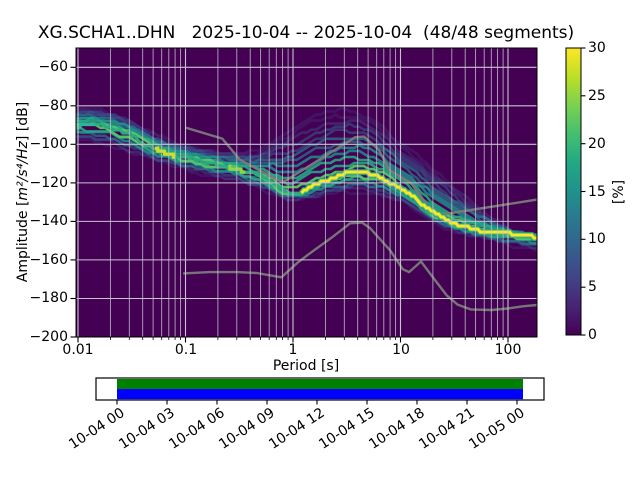 Image resolution: width=640 pixels, height=480 pixels. What do you see at coordinates (48, 337) in the screenshot?
I see `y-tick-label: −200` at bounding box center [48, 337].